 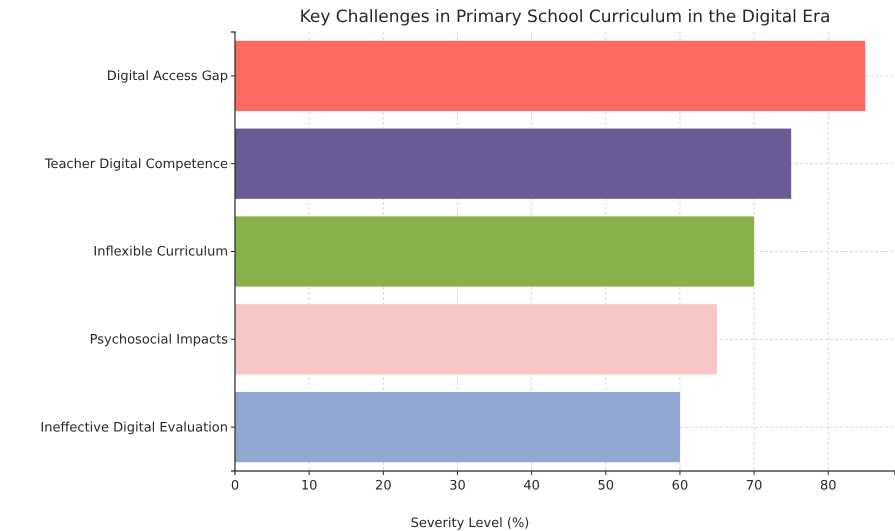 I want to click on x-tick-label: 60, so click(x=680, y=486).